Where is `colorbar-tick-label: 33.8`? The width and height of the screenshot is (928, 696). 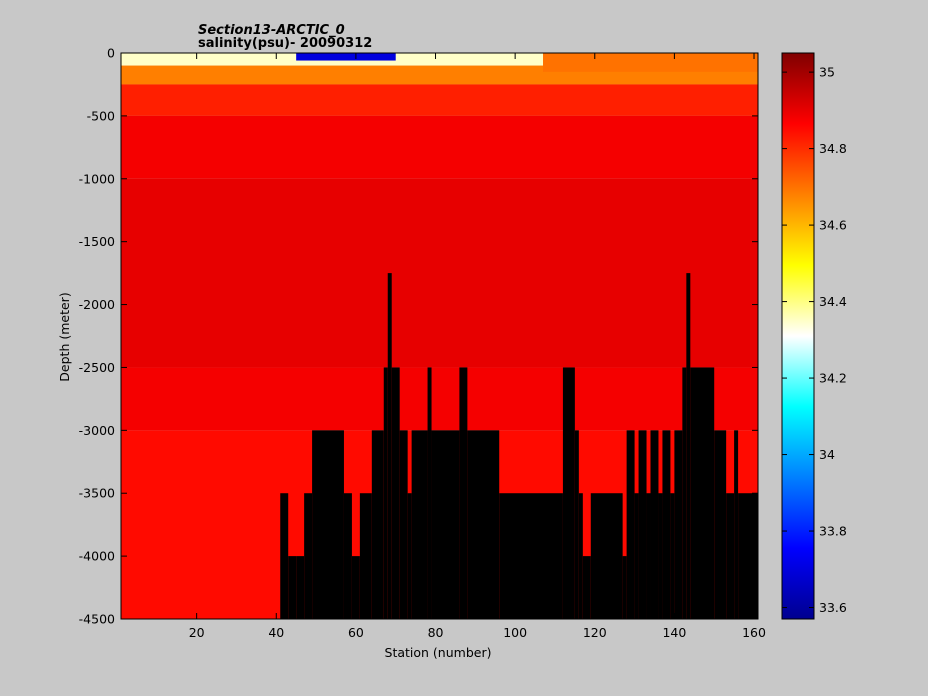
colorbar-tick-label: 33.8 is located at coordinates (833, 531).